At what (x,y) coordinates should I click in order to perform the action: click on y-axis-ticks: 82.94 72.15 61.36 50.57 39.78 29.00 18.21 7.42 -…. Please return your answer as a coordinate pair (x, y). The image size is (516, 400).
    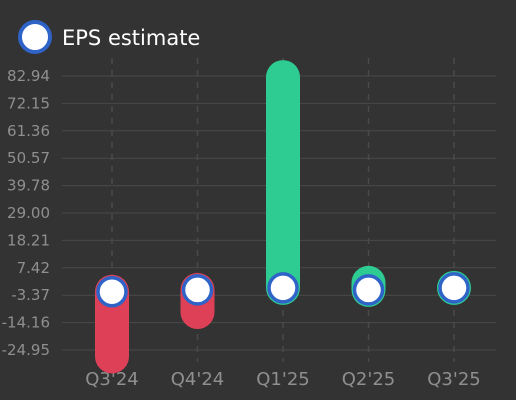
    Looking at the image, I should click on (26, 213).